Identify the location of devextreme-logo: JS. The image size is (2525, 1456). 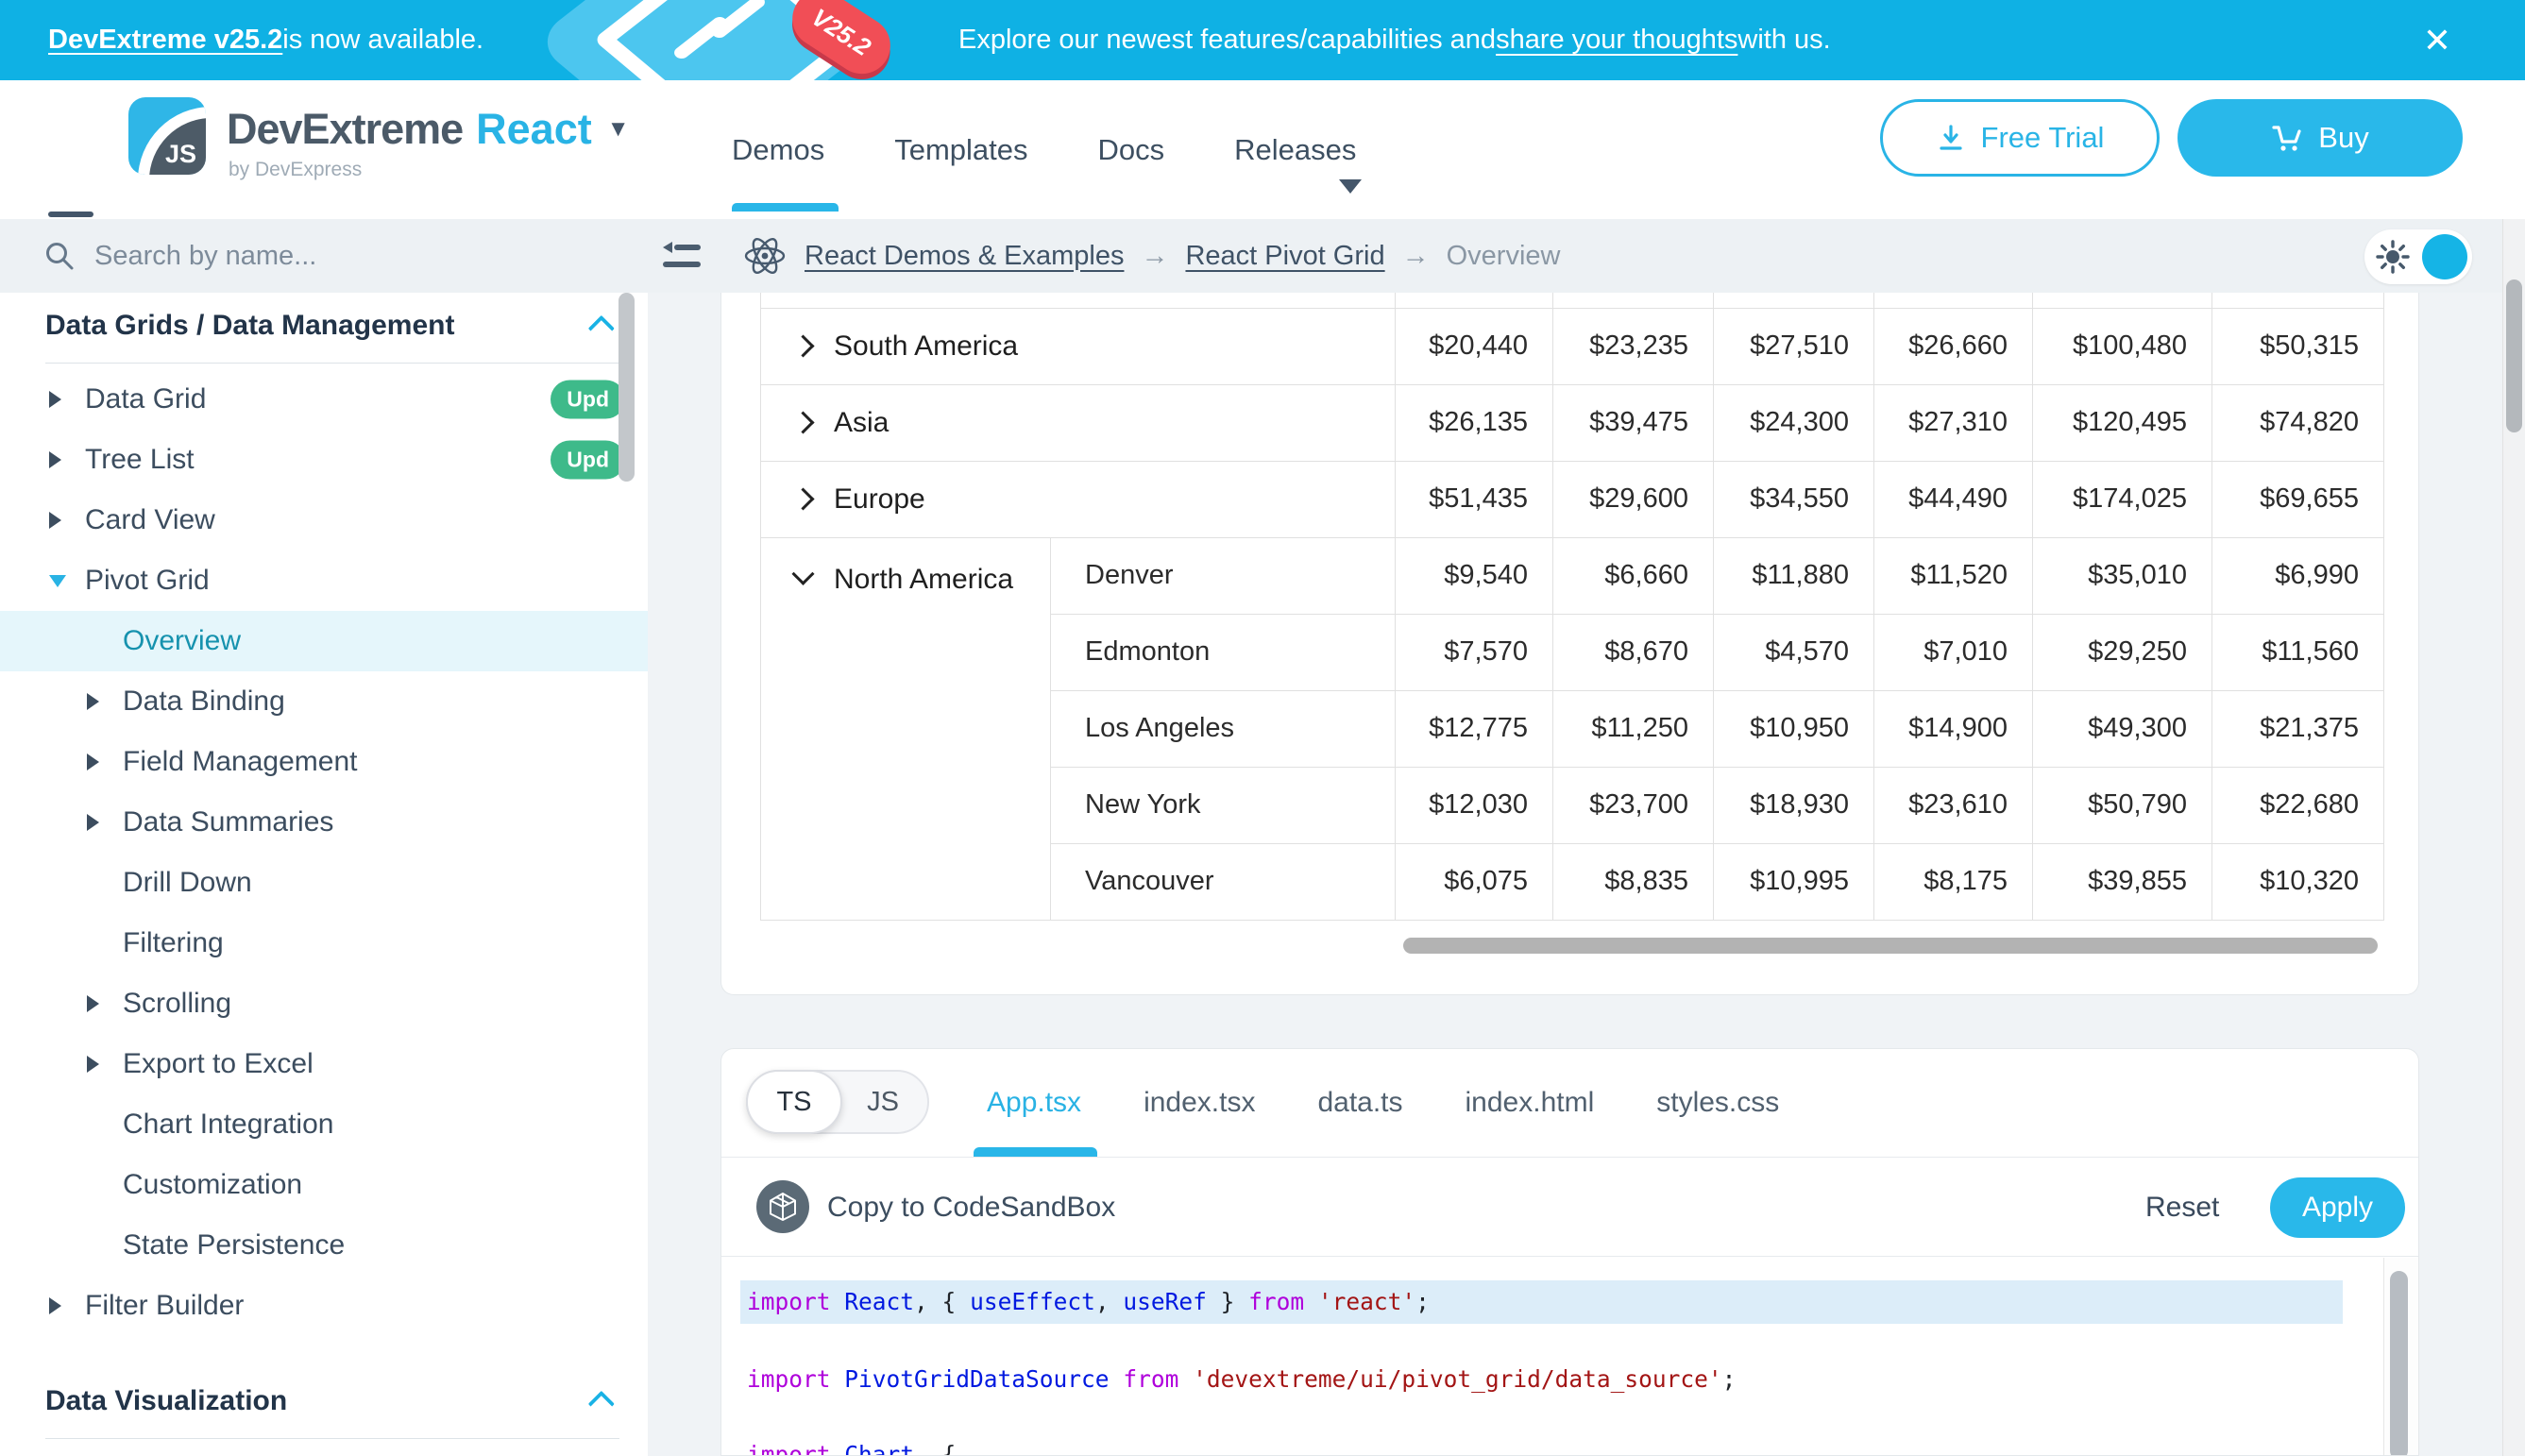
(167, 136).